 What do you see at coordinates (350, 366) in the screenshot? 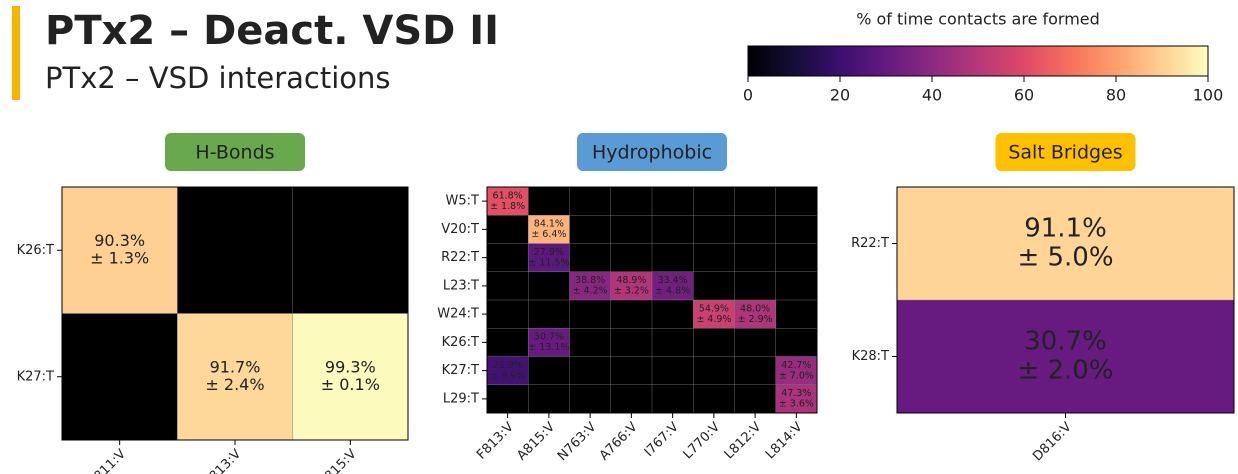
I see `cell-value-label: 99.3%` at bounding box center [350, 366].